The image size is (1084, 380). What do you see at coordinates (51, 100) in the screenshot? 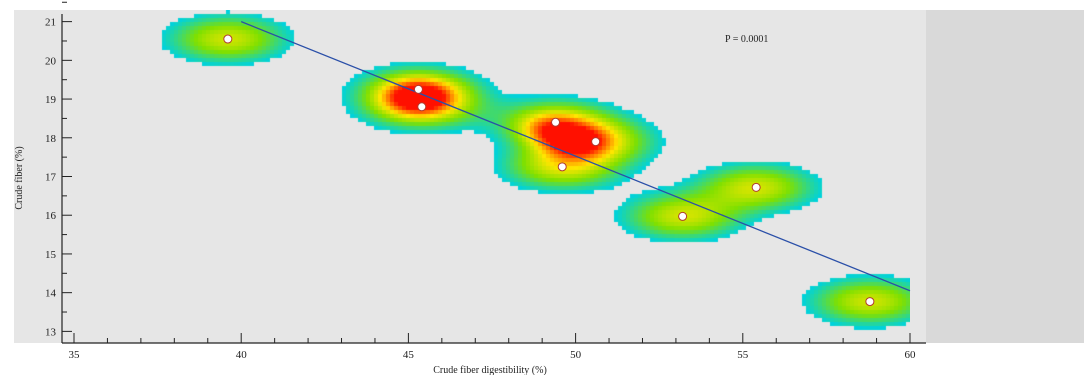
I see `y-tick-label: 19` at bounding box center [51, 100].